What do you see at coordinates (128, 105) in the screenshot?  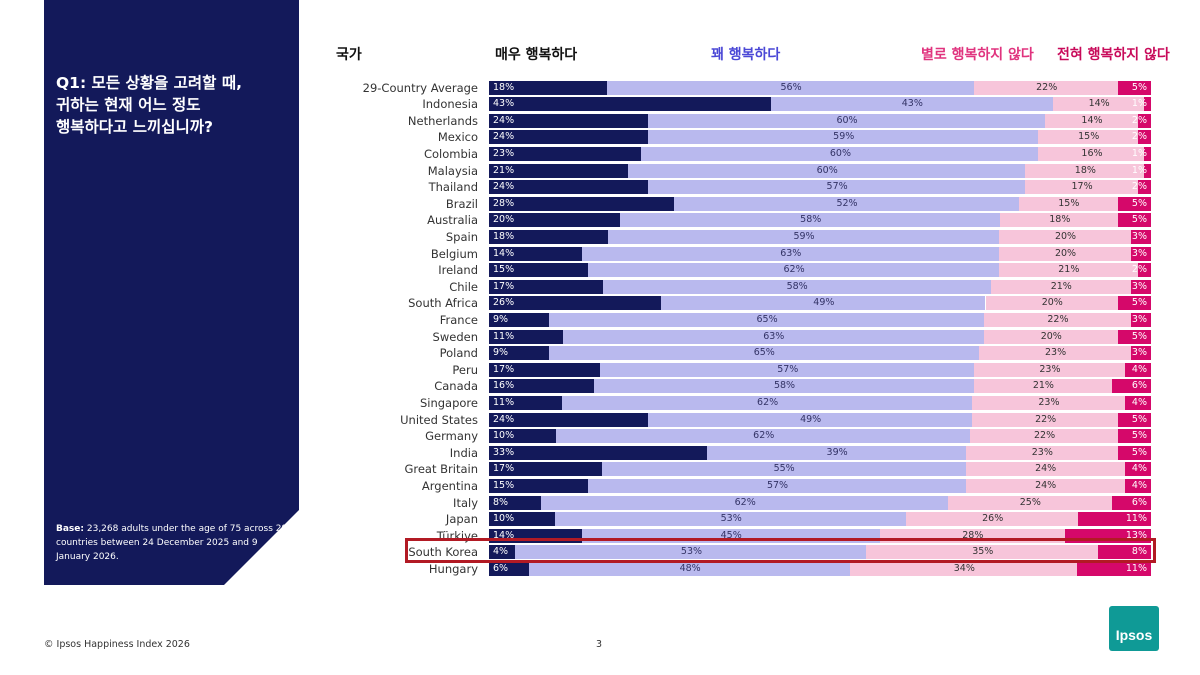 I see `question-line: 귀하는 현재 어느 정도` at bounding box center [128, 105].